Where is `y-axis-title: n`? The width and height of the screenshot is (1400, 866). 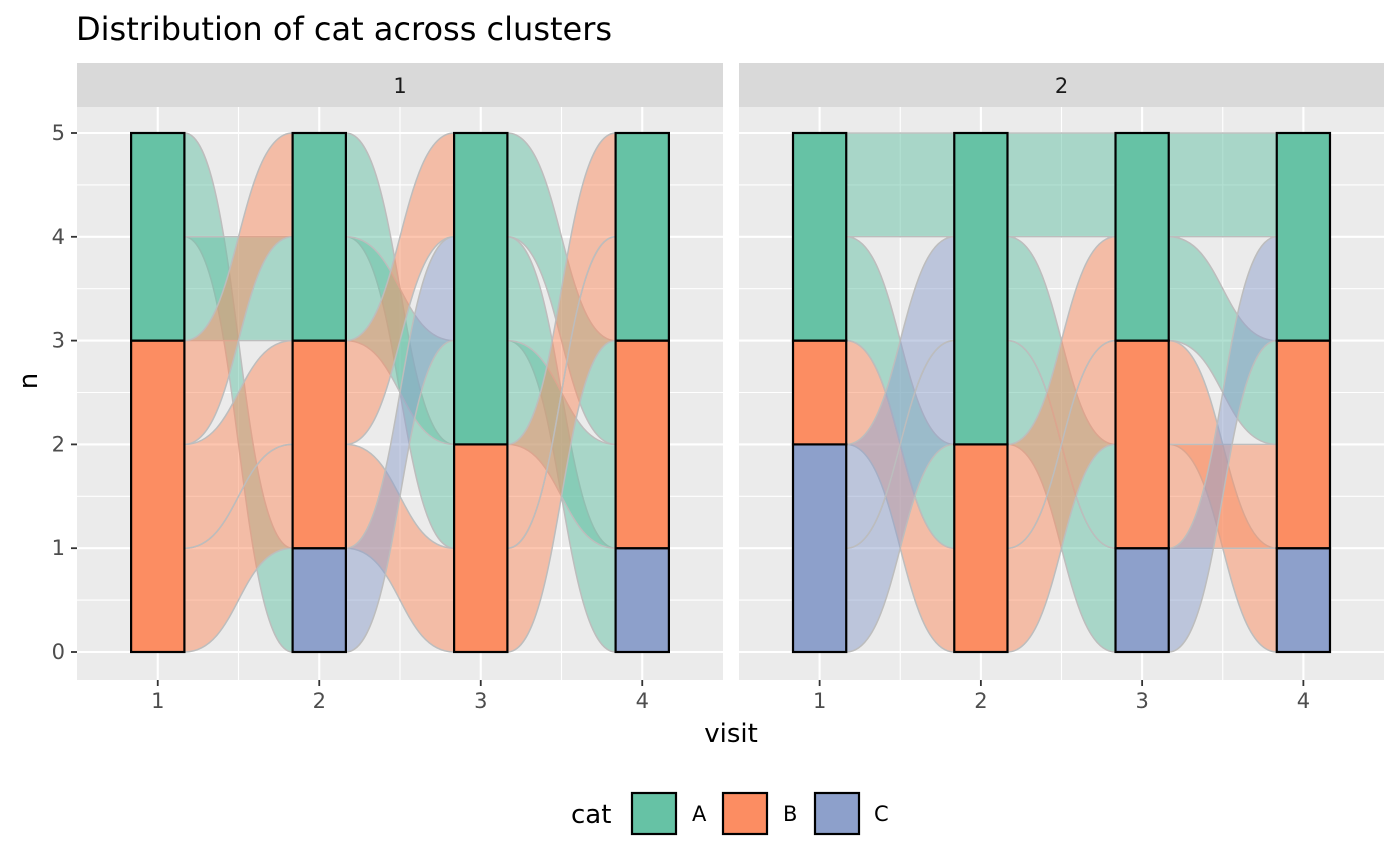
y-axis-title: n is located at coordinates (29, 381).